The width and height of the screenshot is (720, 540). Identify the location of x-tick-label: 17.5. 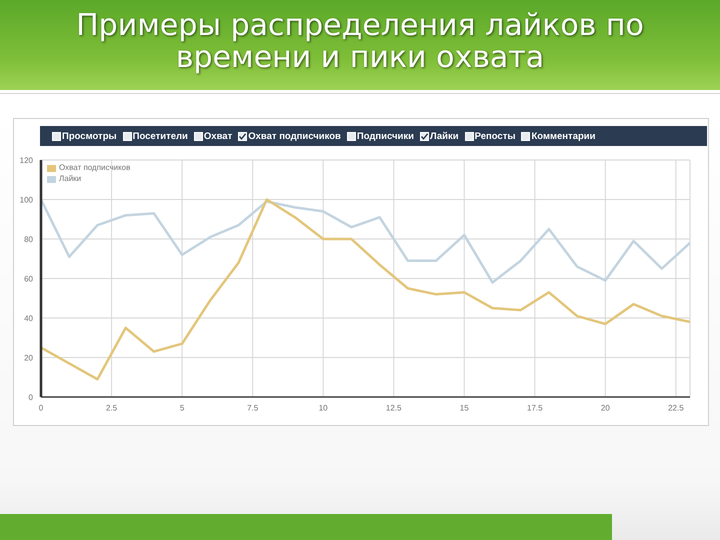
(535, 408).